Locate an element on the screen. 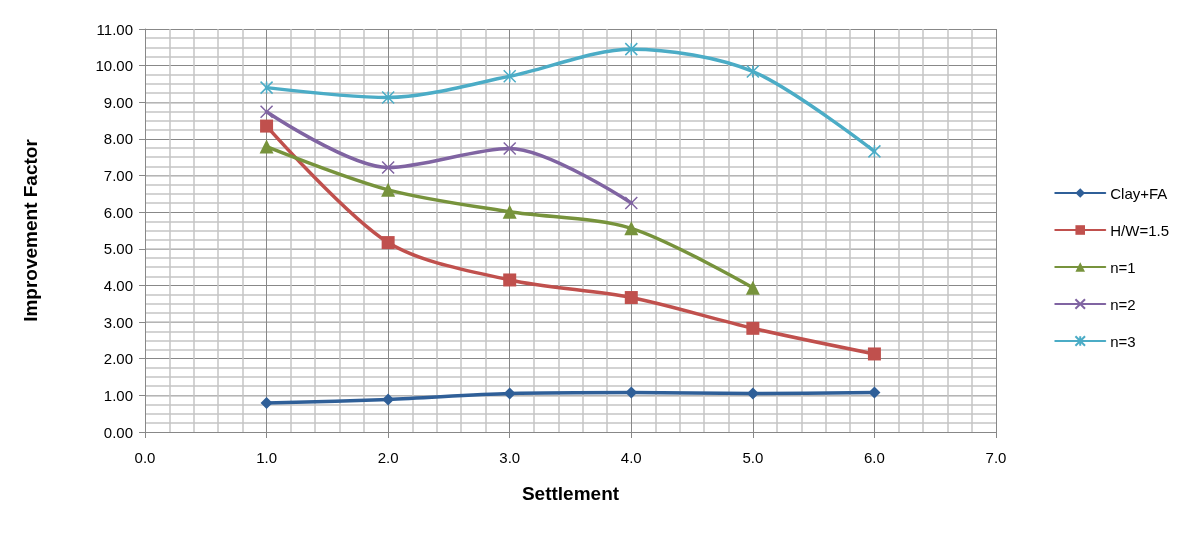  x-tick-label: 5.0 is located at coordinates (753, 457).